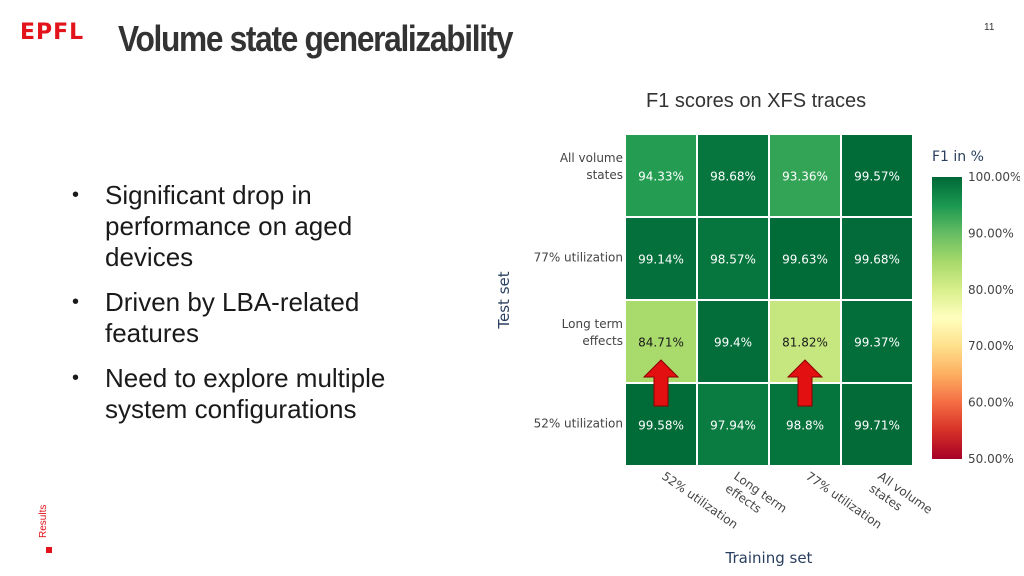  Describe the element at coordinates (991, 403) in the screenshot. I see `colorbar-tick-label: 60.00%` at that location.